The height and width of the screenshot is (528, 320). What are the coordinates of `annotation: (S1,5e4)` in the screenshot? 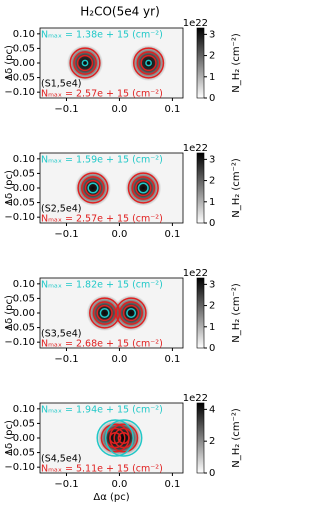 It's located at (61, 84).